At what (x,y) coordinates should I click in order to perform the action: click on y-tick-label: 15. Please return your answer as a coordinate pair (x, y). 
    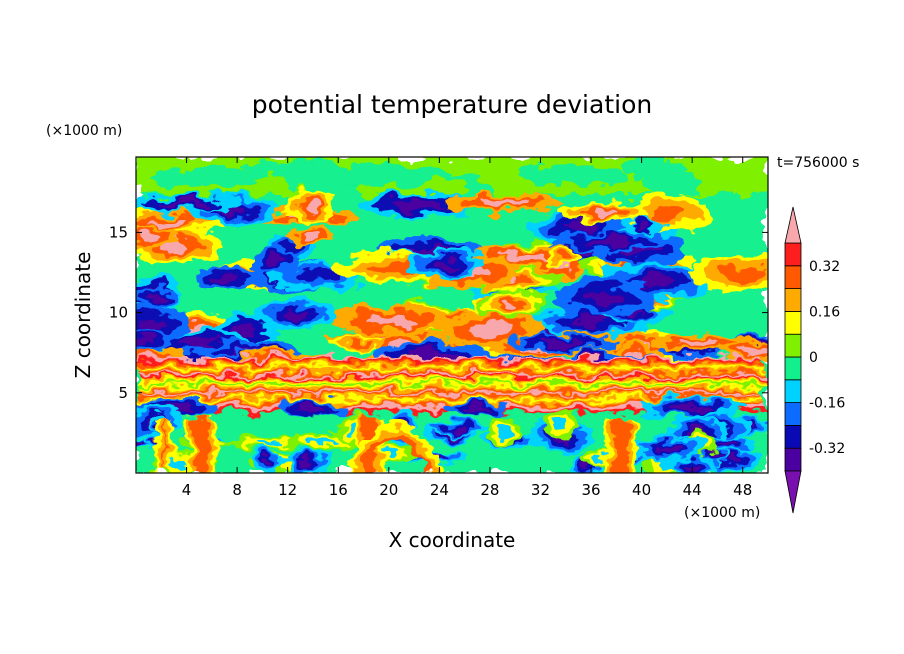
    Looking at the image, I should click on (118, 232).